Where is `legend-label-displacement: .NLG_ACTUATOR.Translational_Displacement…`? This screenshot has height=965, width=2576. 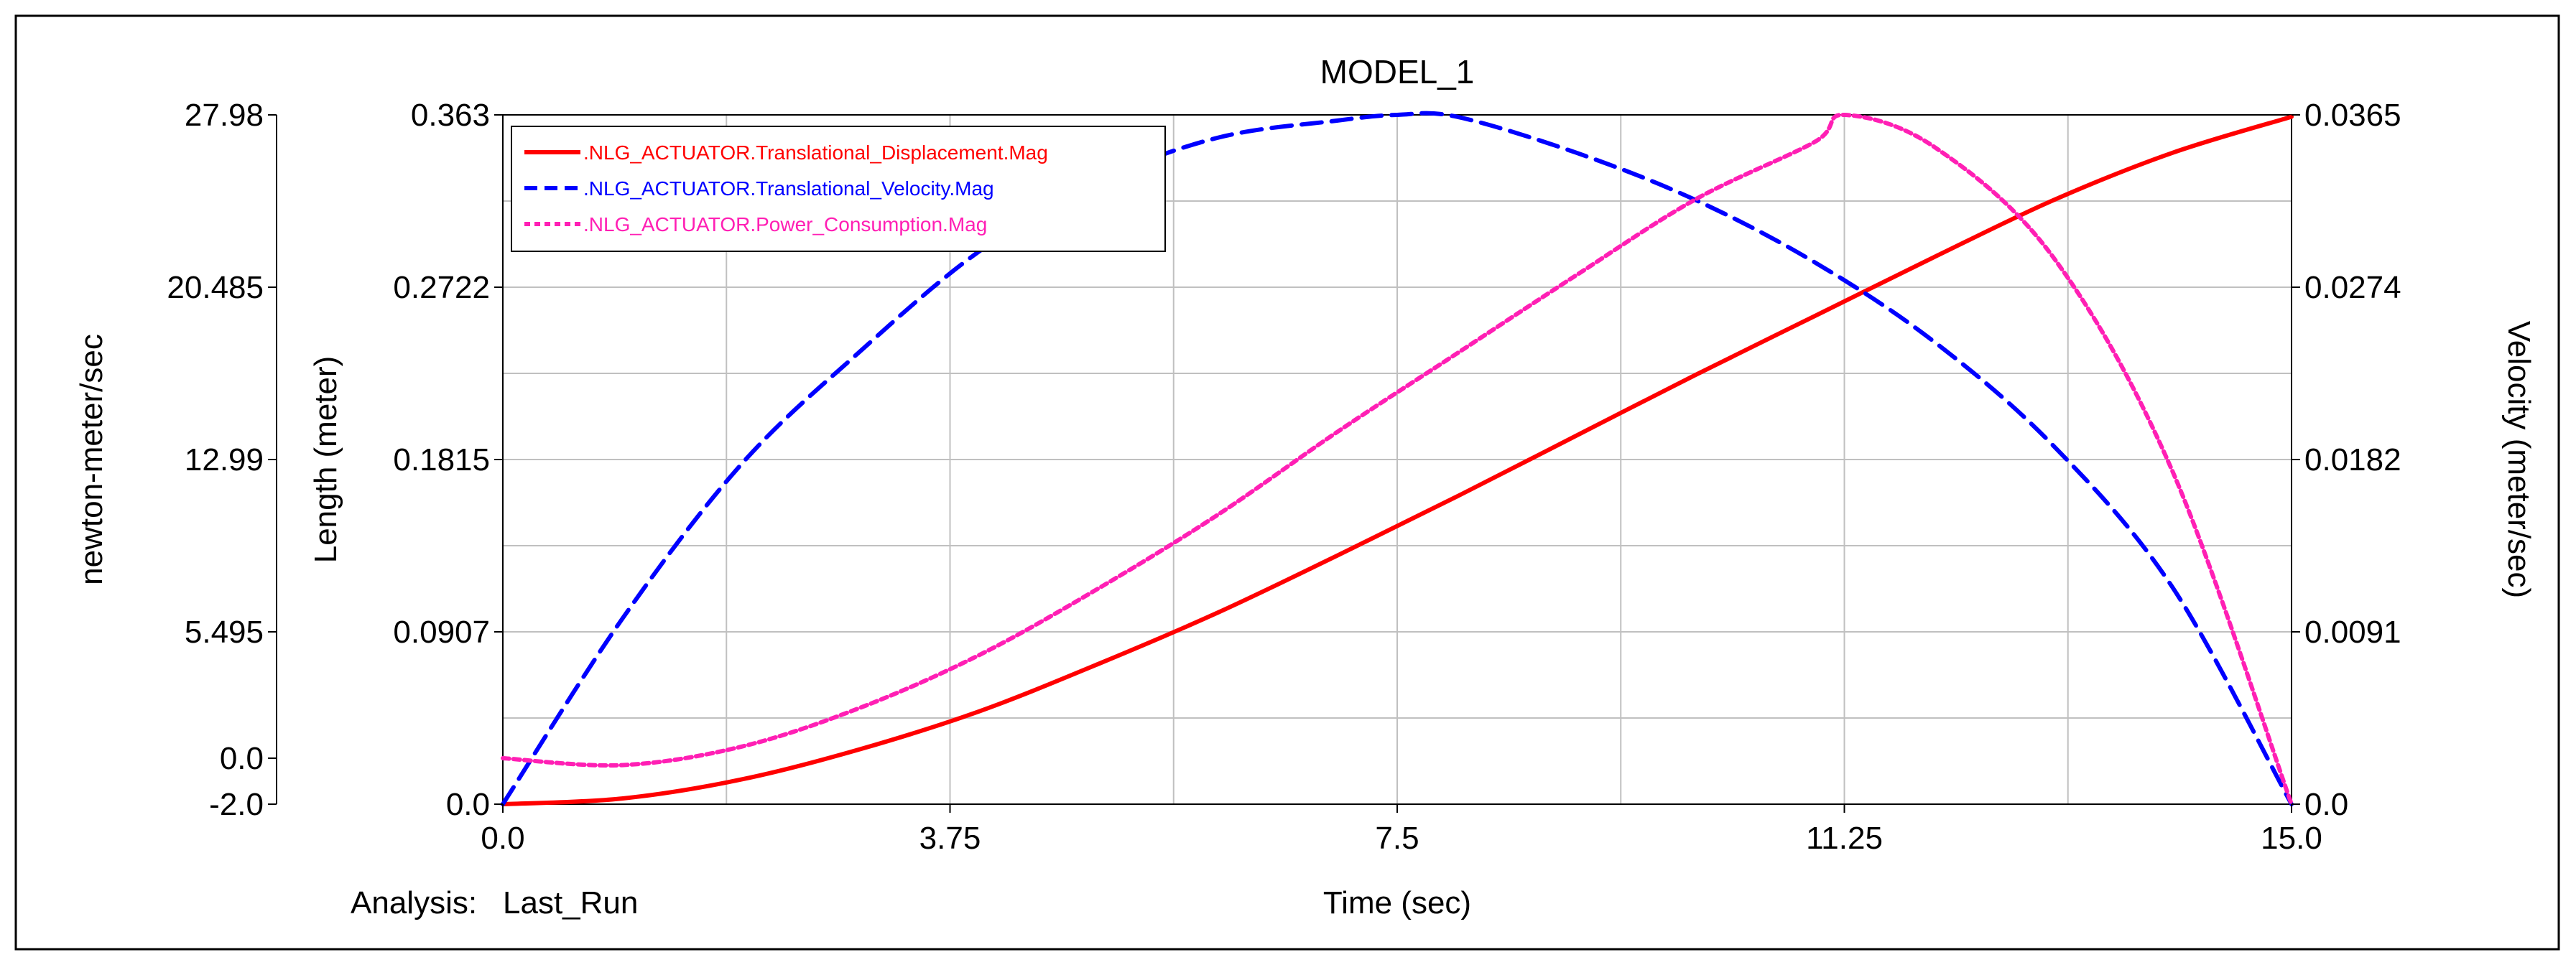
legend-label-displacement: .NLG_ACTUATOR.Translational_Displacement… is located at coordinates (815, 152).